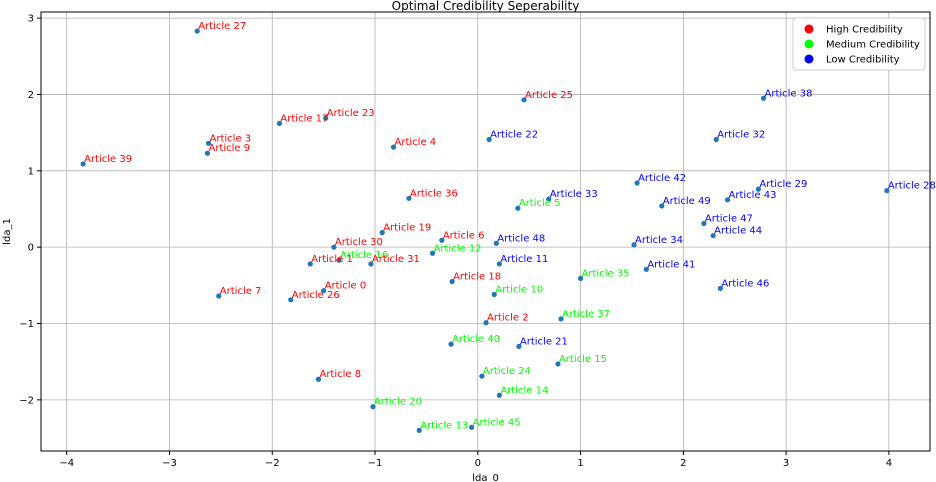  What do you see at coordinates (745, 283) in the screenshot?
I see `point-label: Article 46` at bounding box center [745, 283].